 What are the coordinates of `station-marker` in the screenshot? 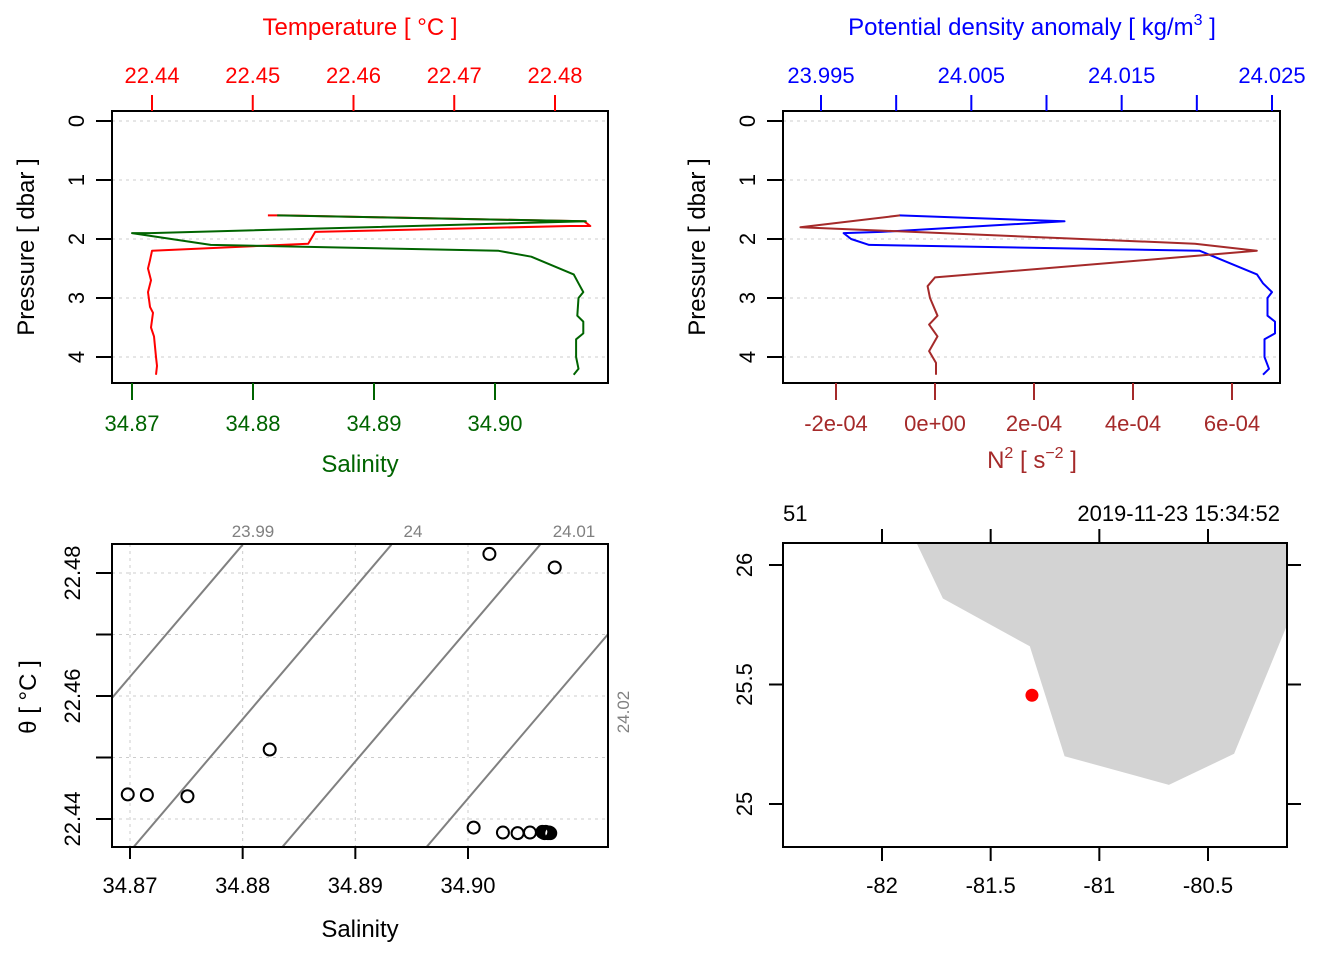 It's located at (1032, 695).